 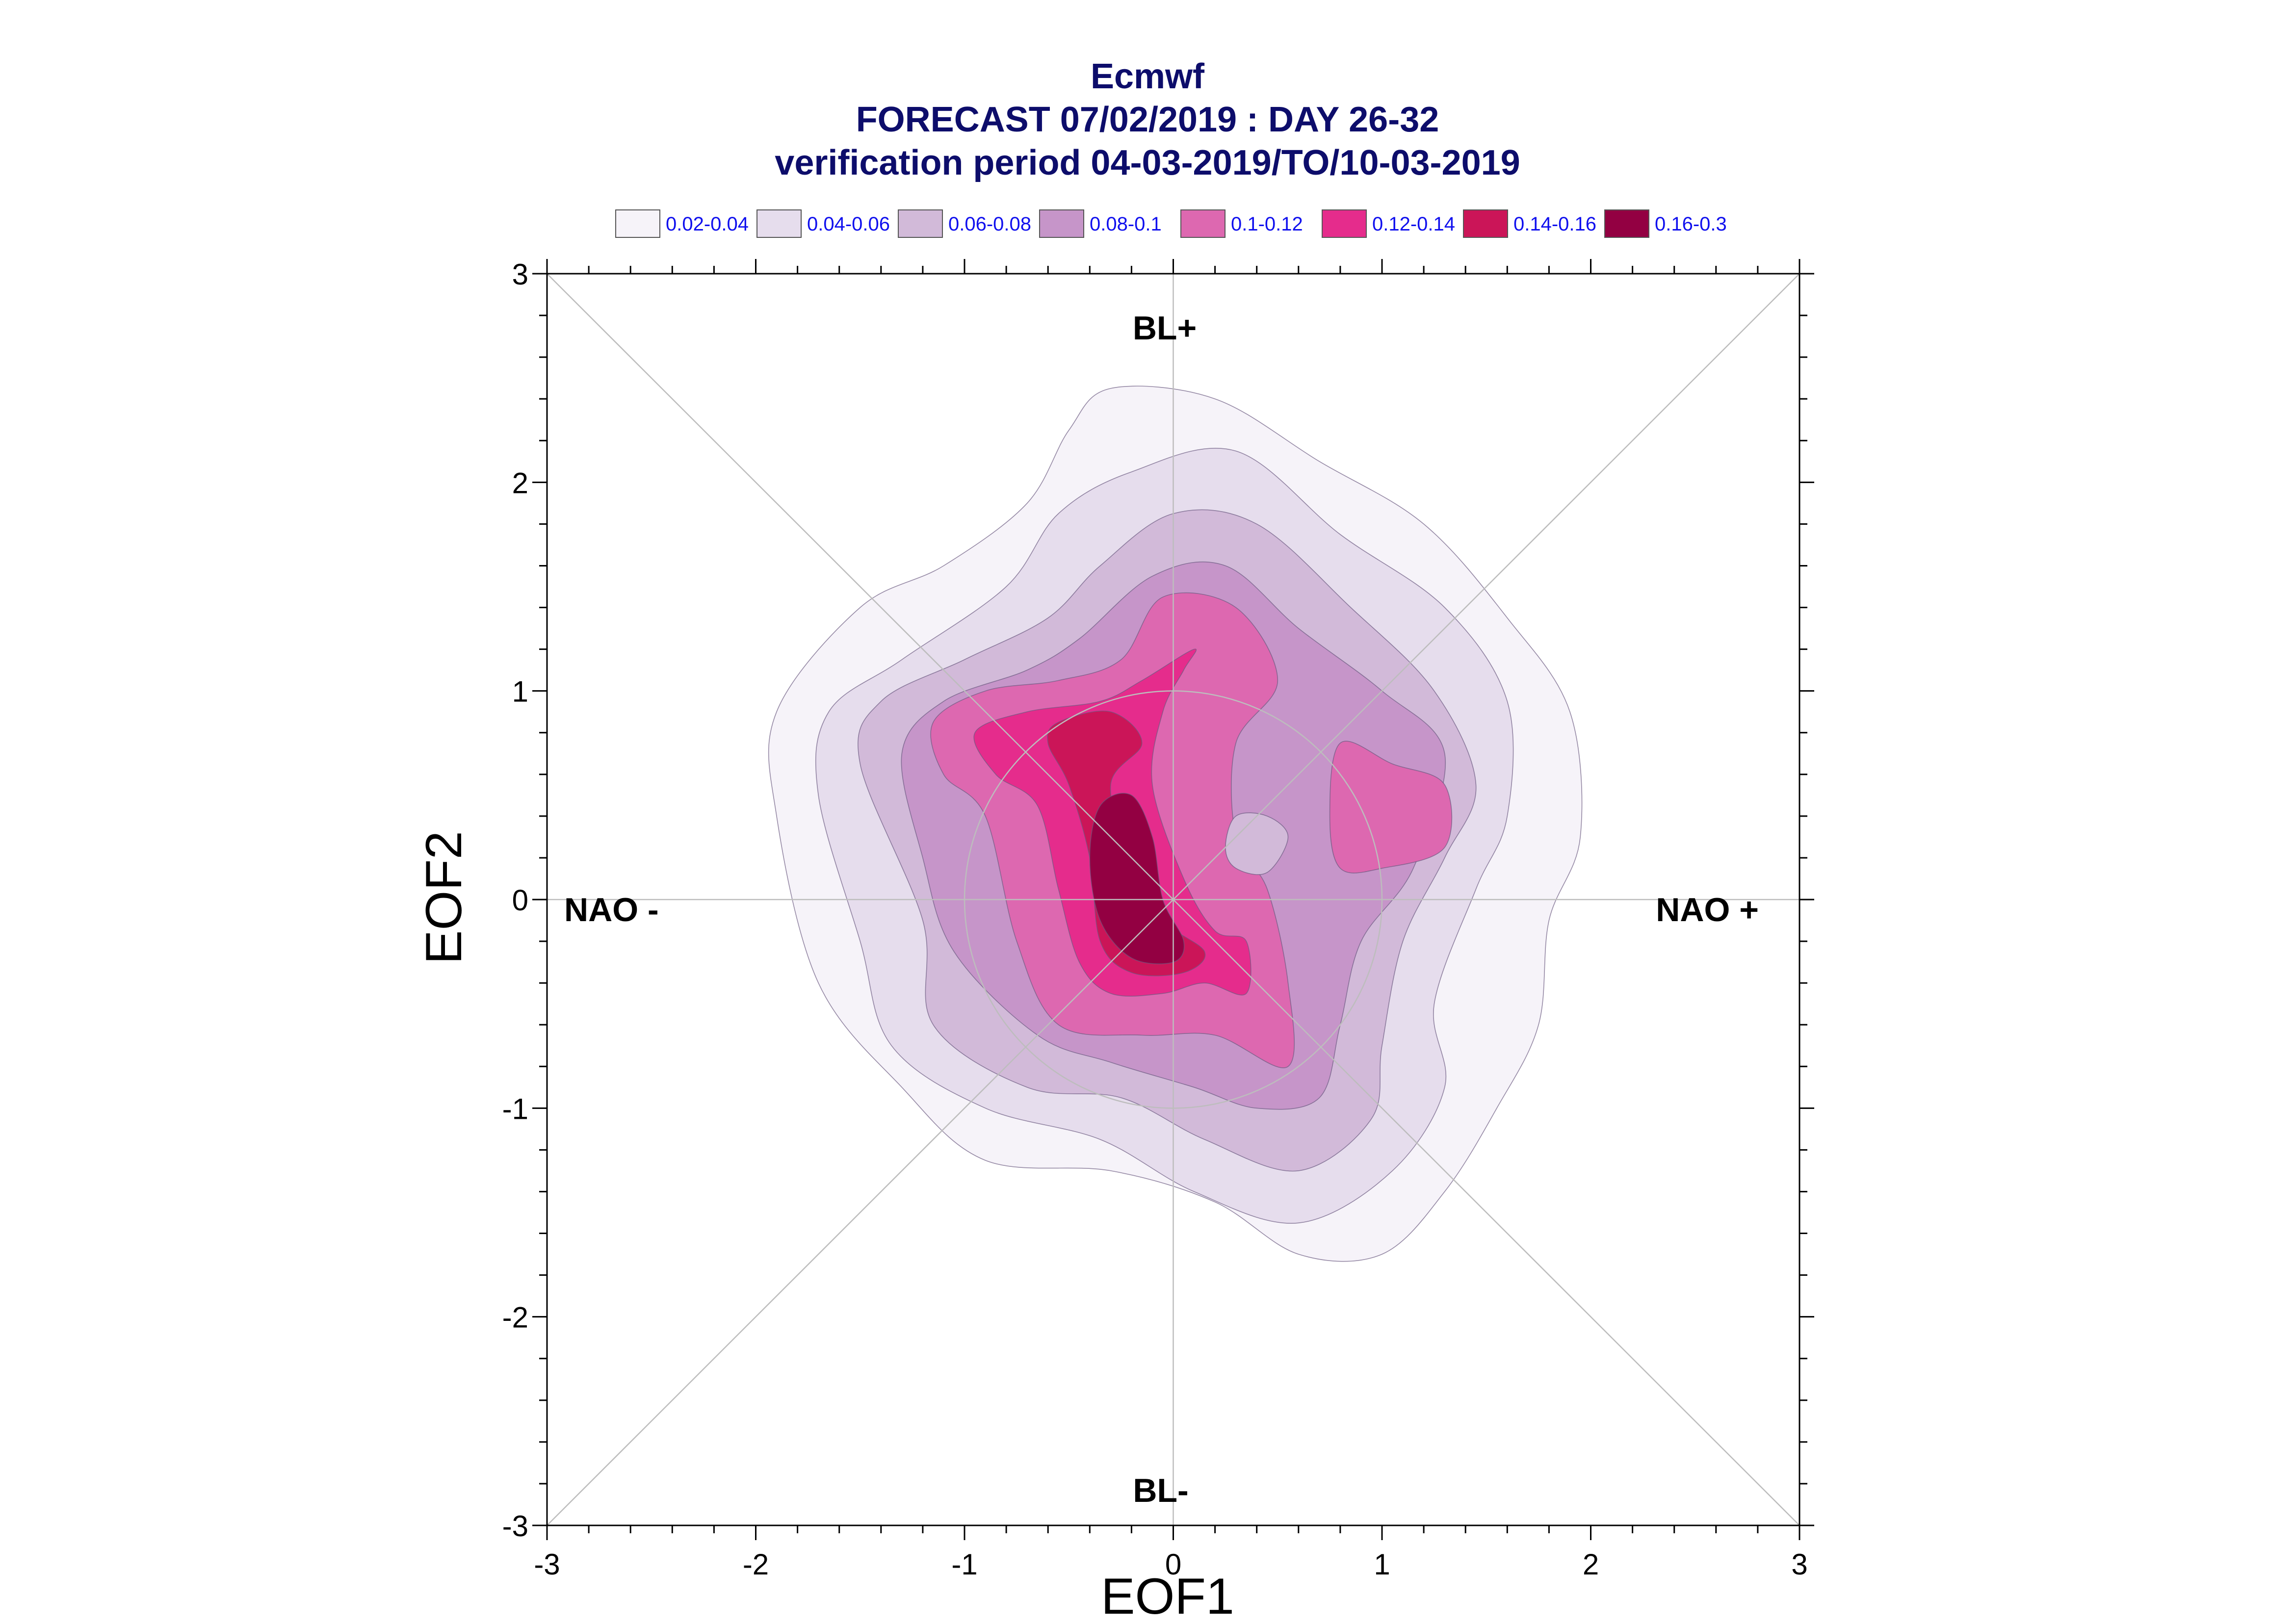 I want to click on x-tick-label: 0, so click(x=1173, y=1564).